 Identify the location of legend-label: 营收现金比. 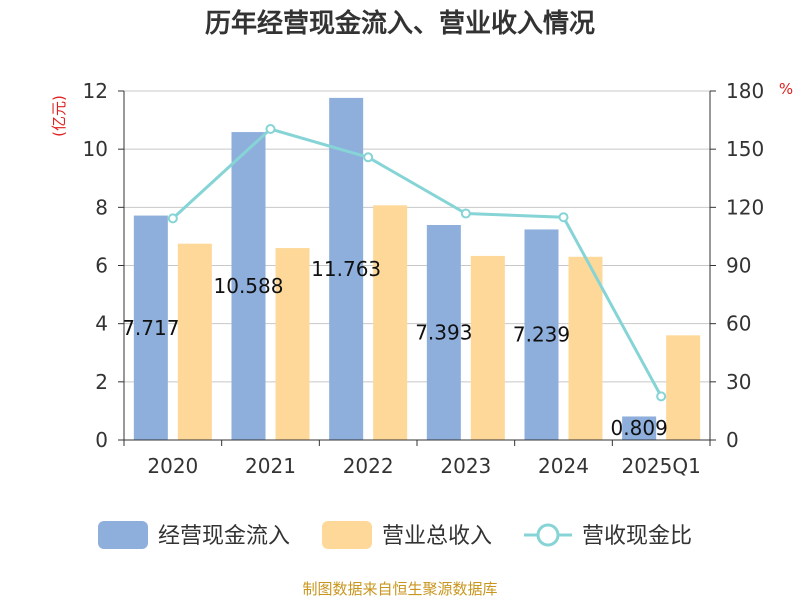
(637, 536).